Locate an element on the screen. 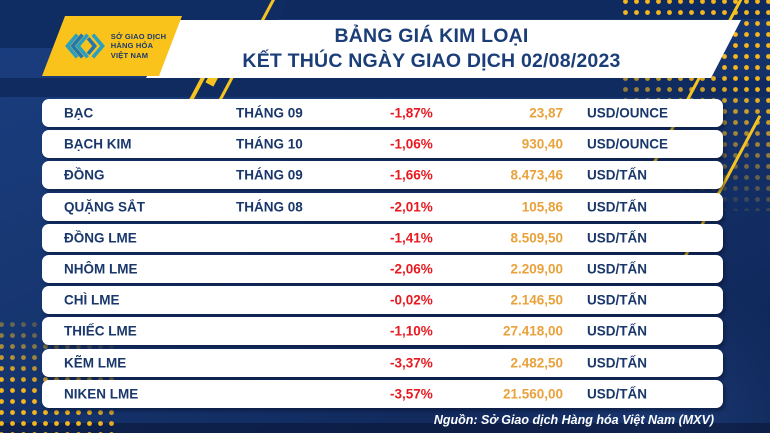 The image size is (770, 433). cell-name: BẠCH KIM is located at coordinates (98, 144).